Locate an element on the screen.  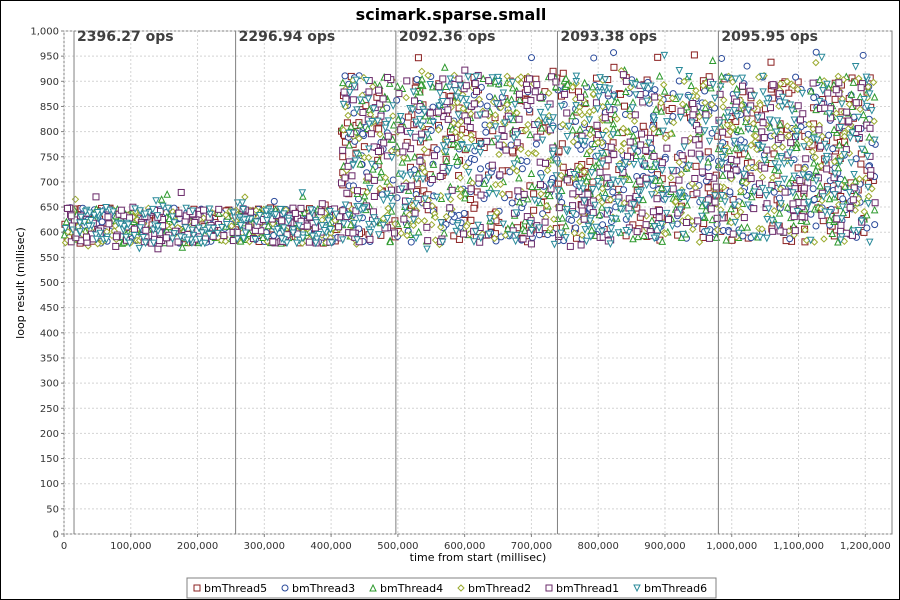
x-tick-label: 1,000,000 is located at coordinates (731, 546).